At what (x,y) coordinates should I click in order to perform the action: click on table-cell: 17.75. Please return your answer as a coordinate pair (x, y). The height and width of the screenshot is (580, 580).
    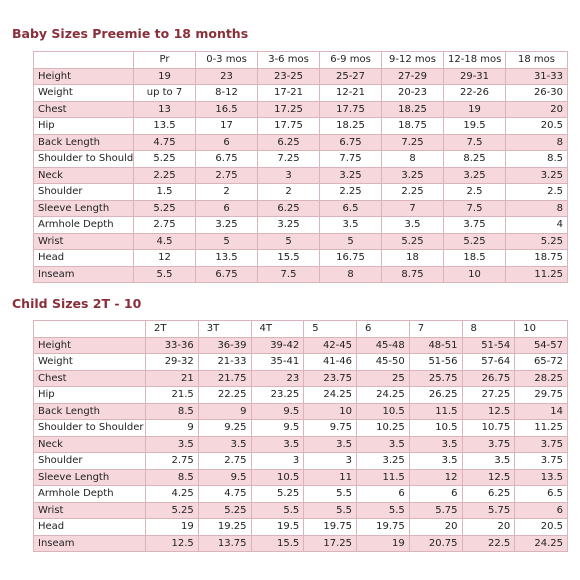
    Looking at the image, I should click on (350, 109).